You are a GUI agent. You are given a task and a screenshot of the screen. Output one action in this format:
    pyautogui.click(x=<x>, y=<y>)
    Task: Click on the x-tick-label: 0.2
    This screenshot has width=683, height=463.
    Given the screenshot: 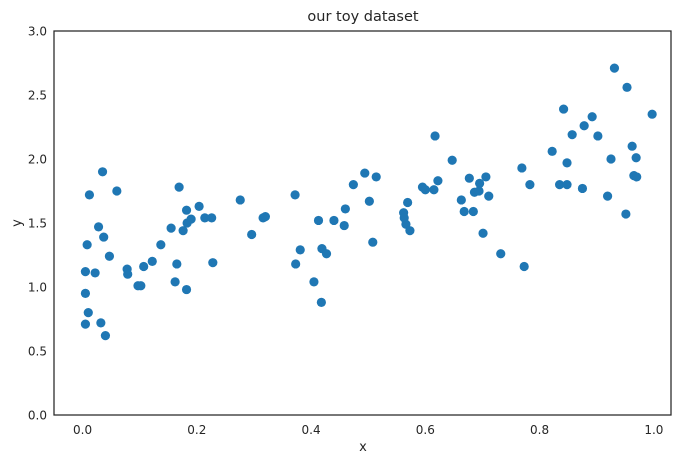 What is the action you would take?
    pyautogui.click(x=196, y=430)
    